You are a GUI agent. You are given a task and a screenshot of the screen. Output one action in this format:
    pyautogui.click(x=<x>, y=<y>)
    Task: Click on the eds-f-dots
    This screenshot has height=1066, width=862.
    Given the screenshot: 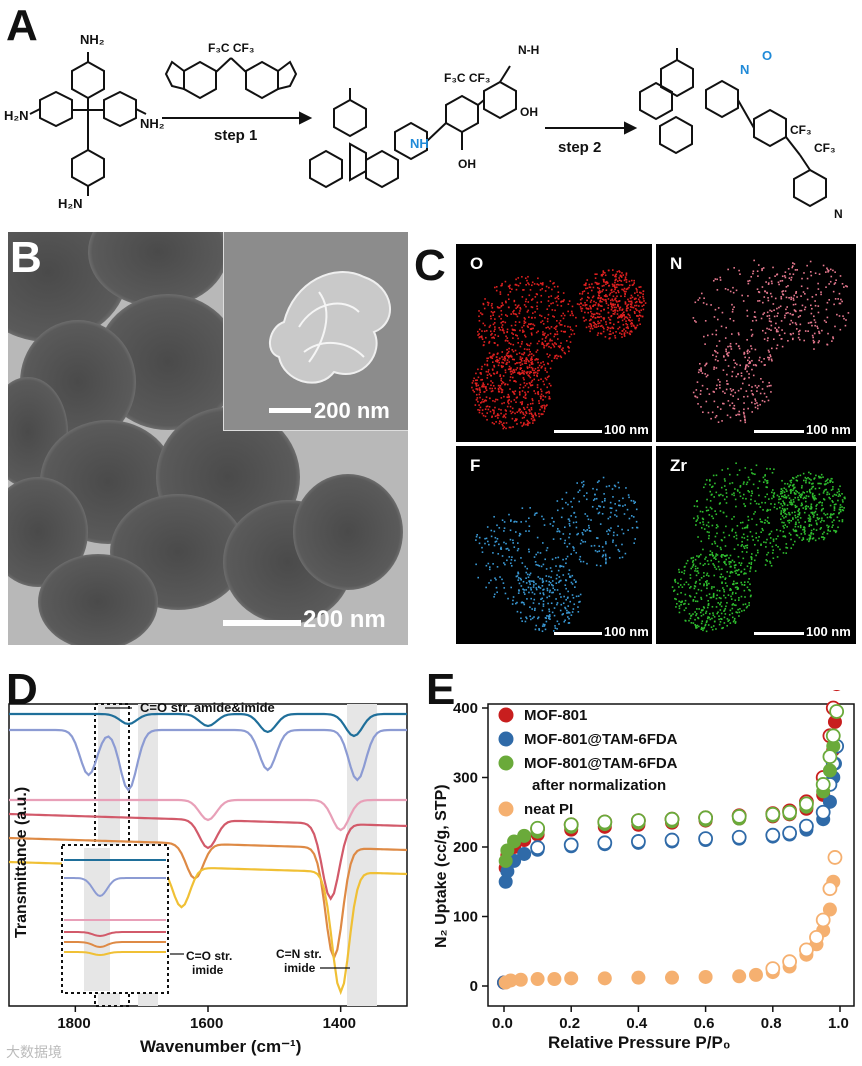 What is the action you would take?
    pyautogui.click(x=557, y=554)
    